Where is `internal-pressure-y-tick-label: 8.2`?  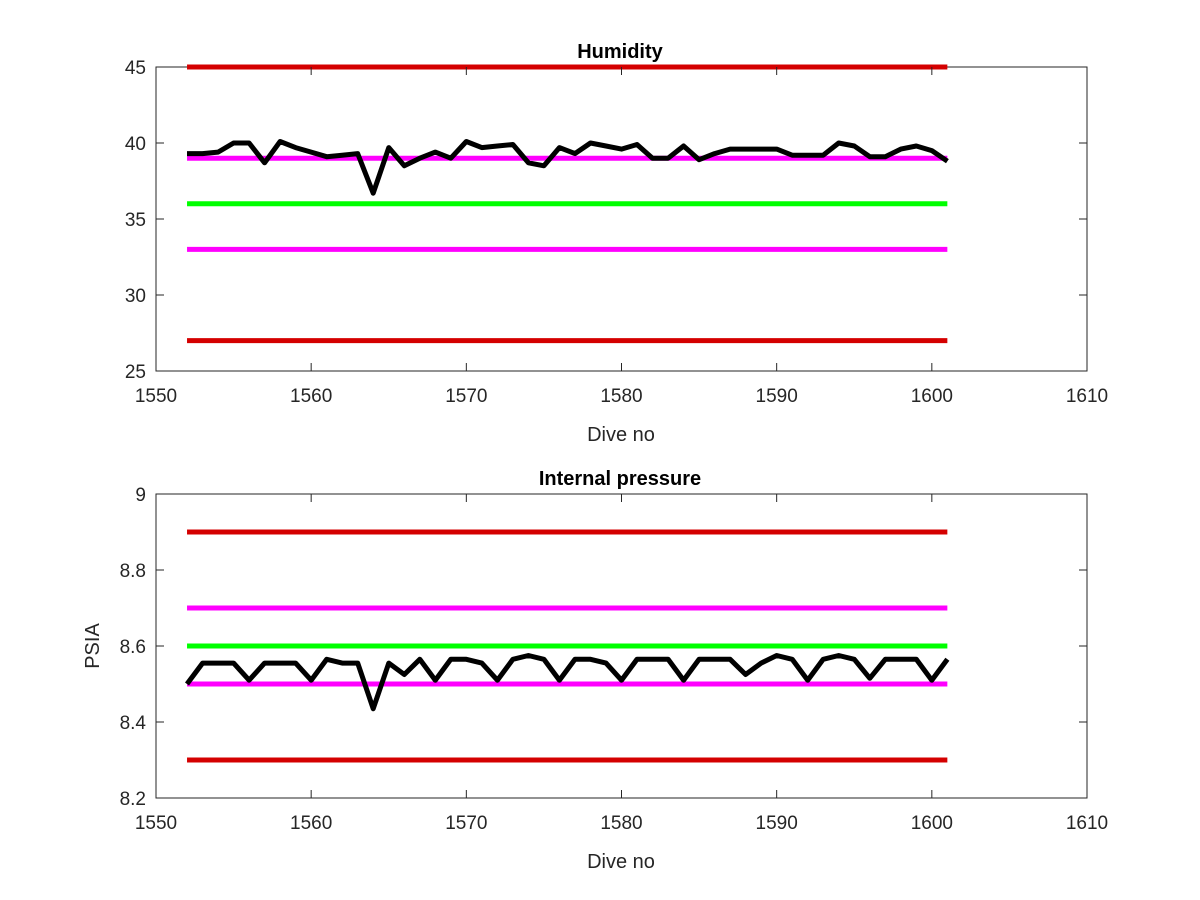
internal-pressure-y-tick-label: 8.2 is located at coordinates (133, 799).